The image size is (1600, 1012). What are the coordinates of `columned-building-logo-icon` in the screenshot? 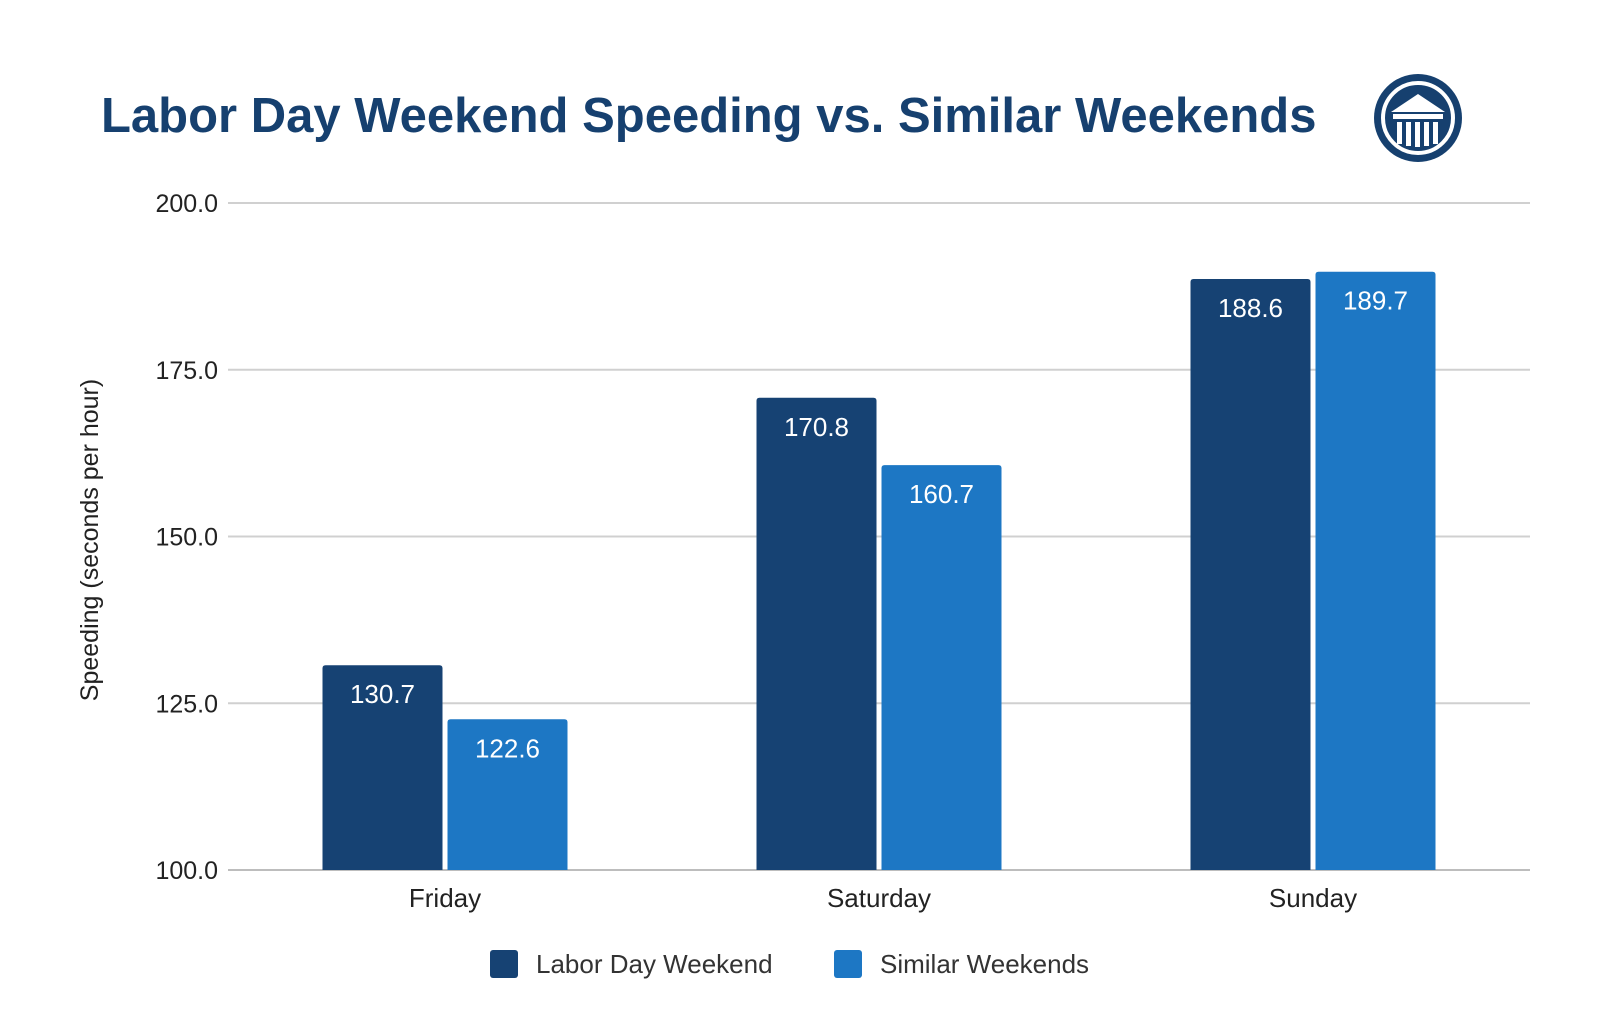 It's located at (1418, 118).